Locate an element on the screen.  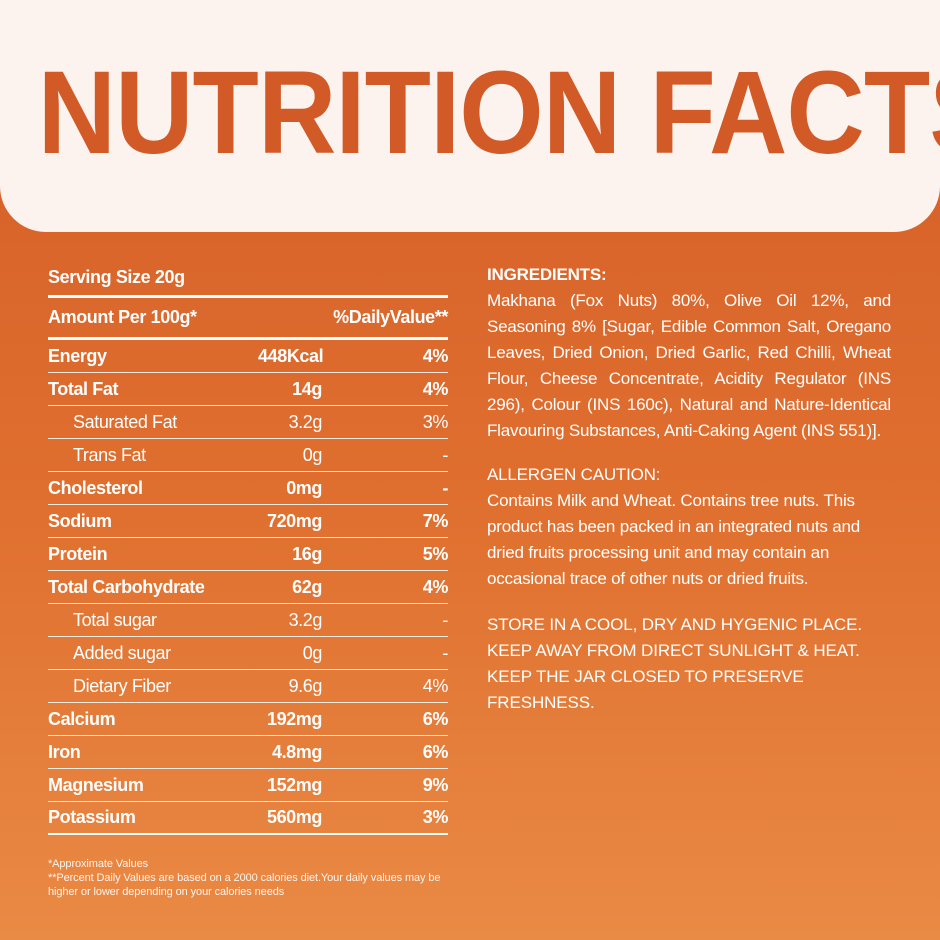
page-title: NUTRITION FACTS is located at coordinates (488, 113).